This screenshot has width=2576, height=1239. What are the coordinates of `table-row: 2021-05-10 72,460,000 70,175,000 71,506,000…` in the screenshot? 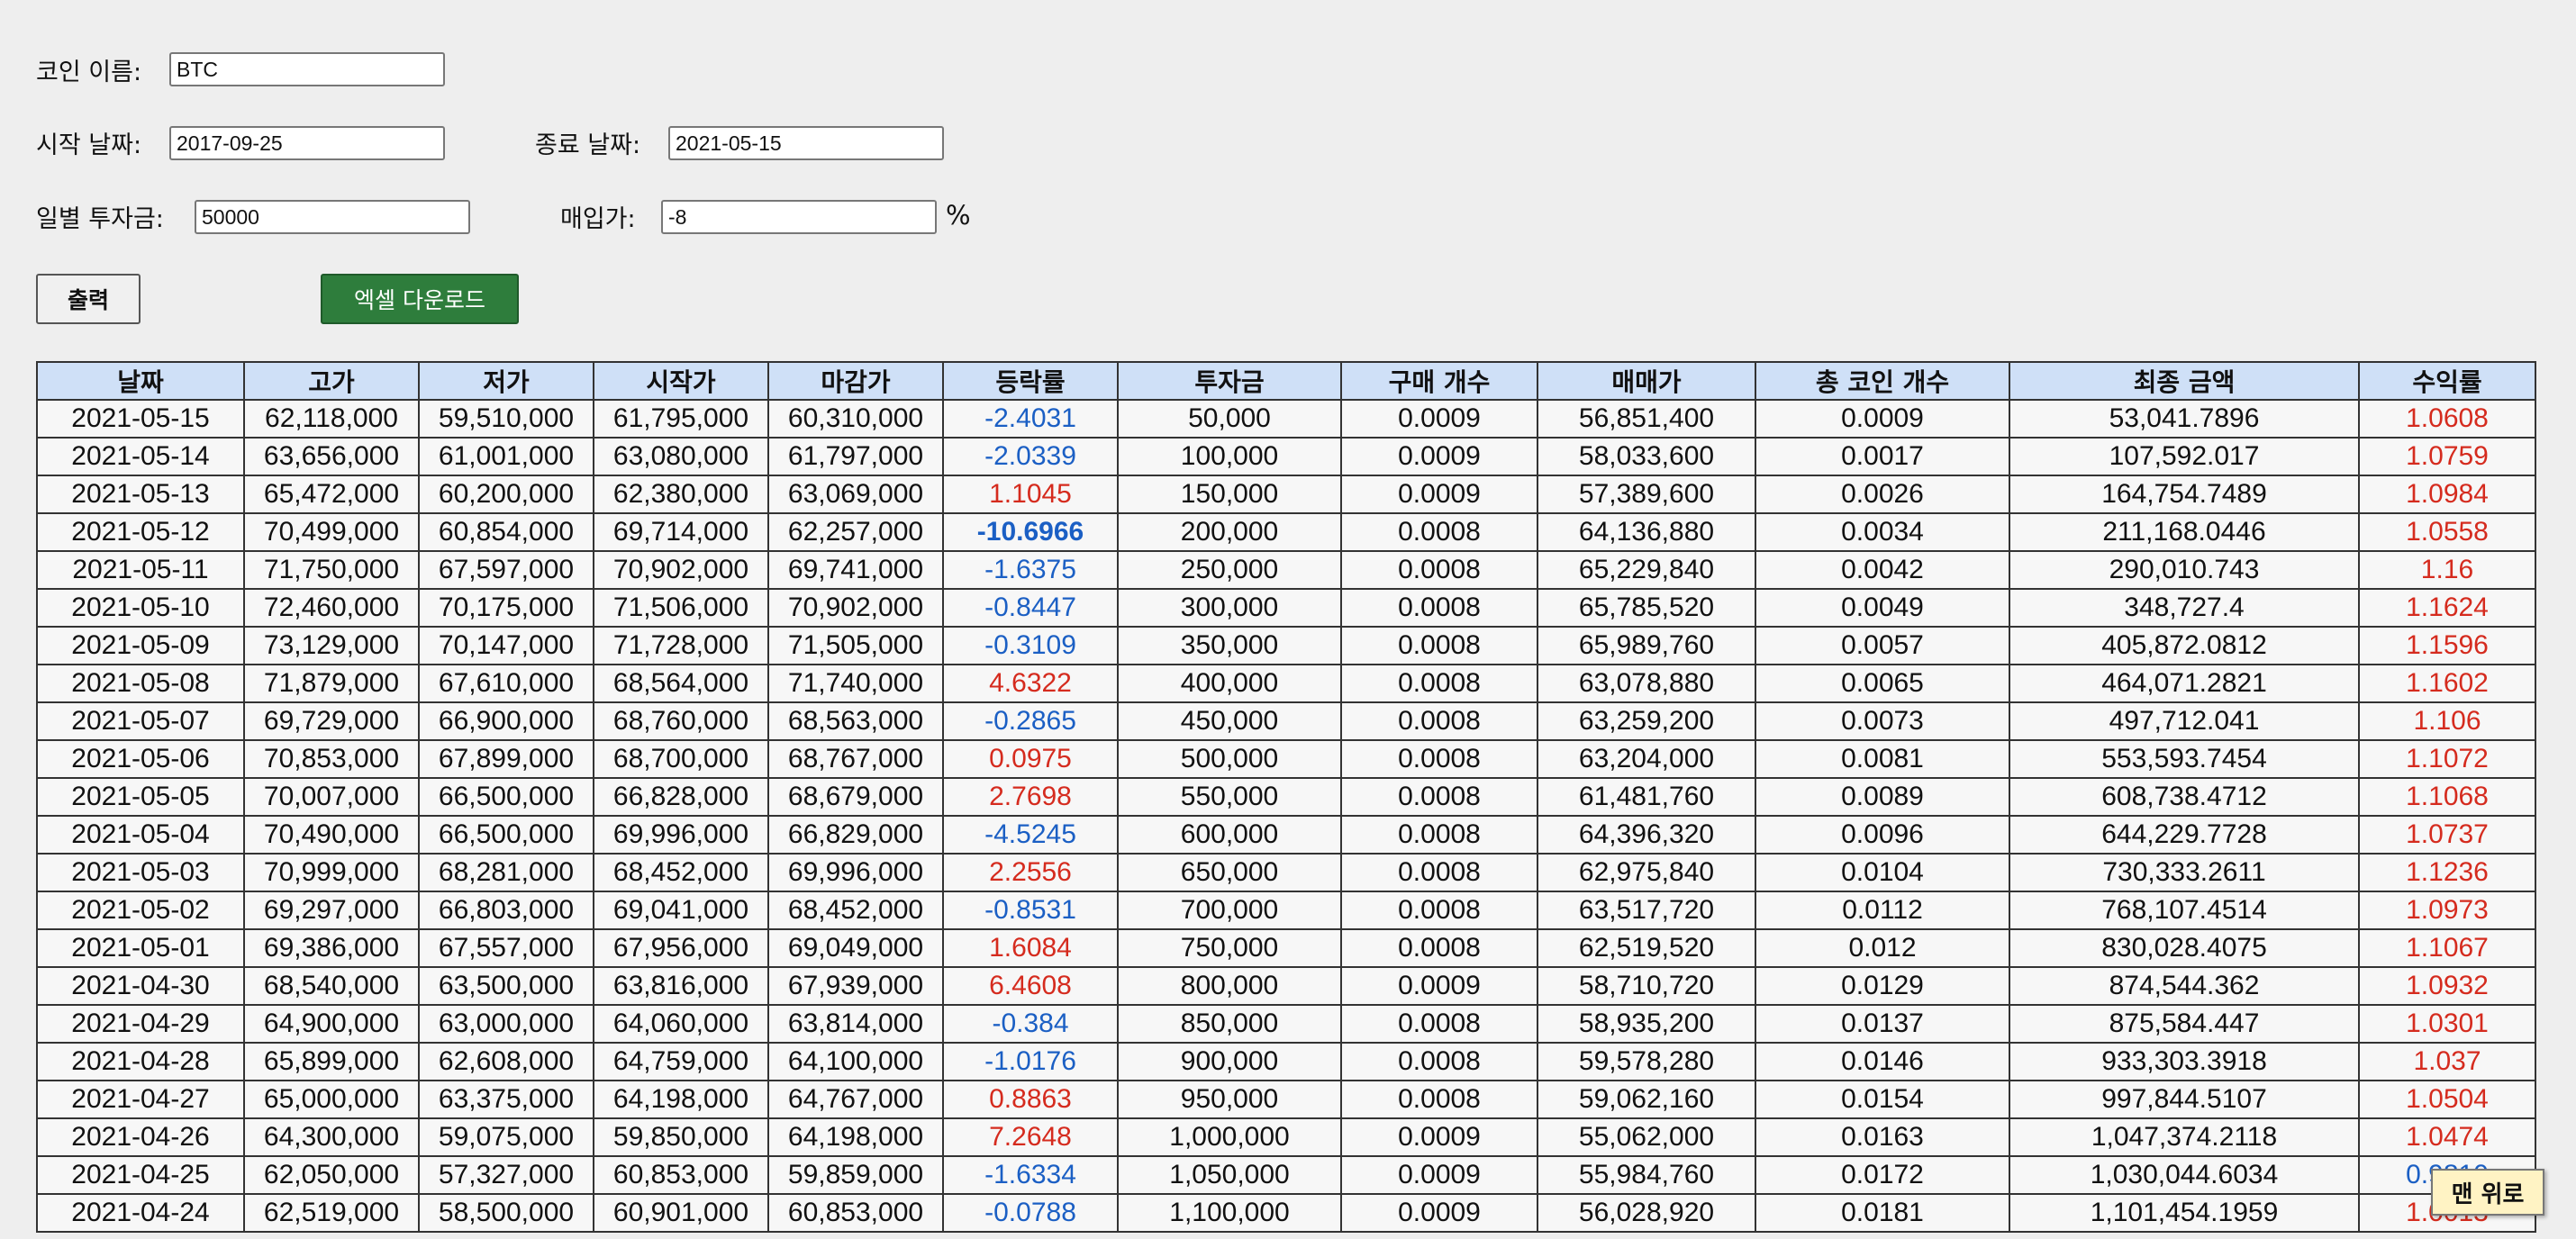 It's located at (1286, 608).